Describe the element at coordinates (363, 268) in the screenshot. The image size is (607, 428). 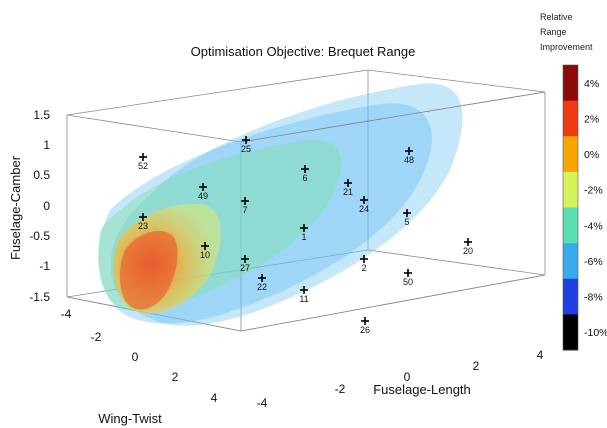
I see `point-label: 2` at that location.